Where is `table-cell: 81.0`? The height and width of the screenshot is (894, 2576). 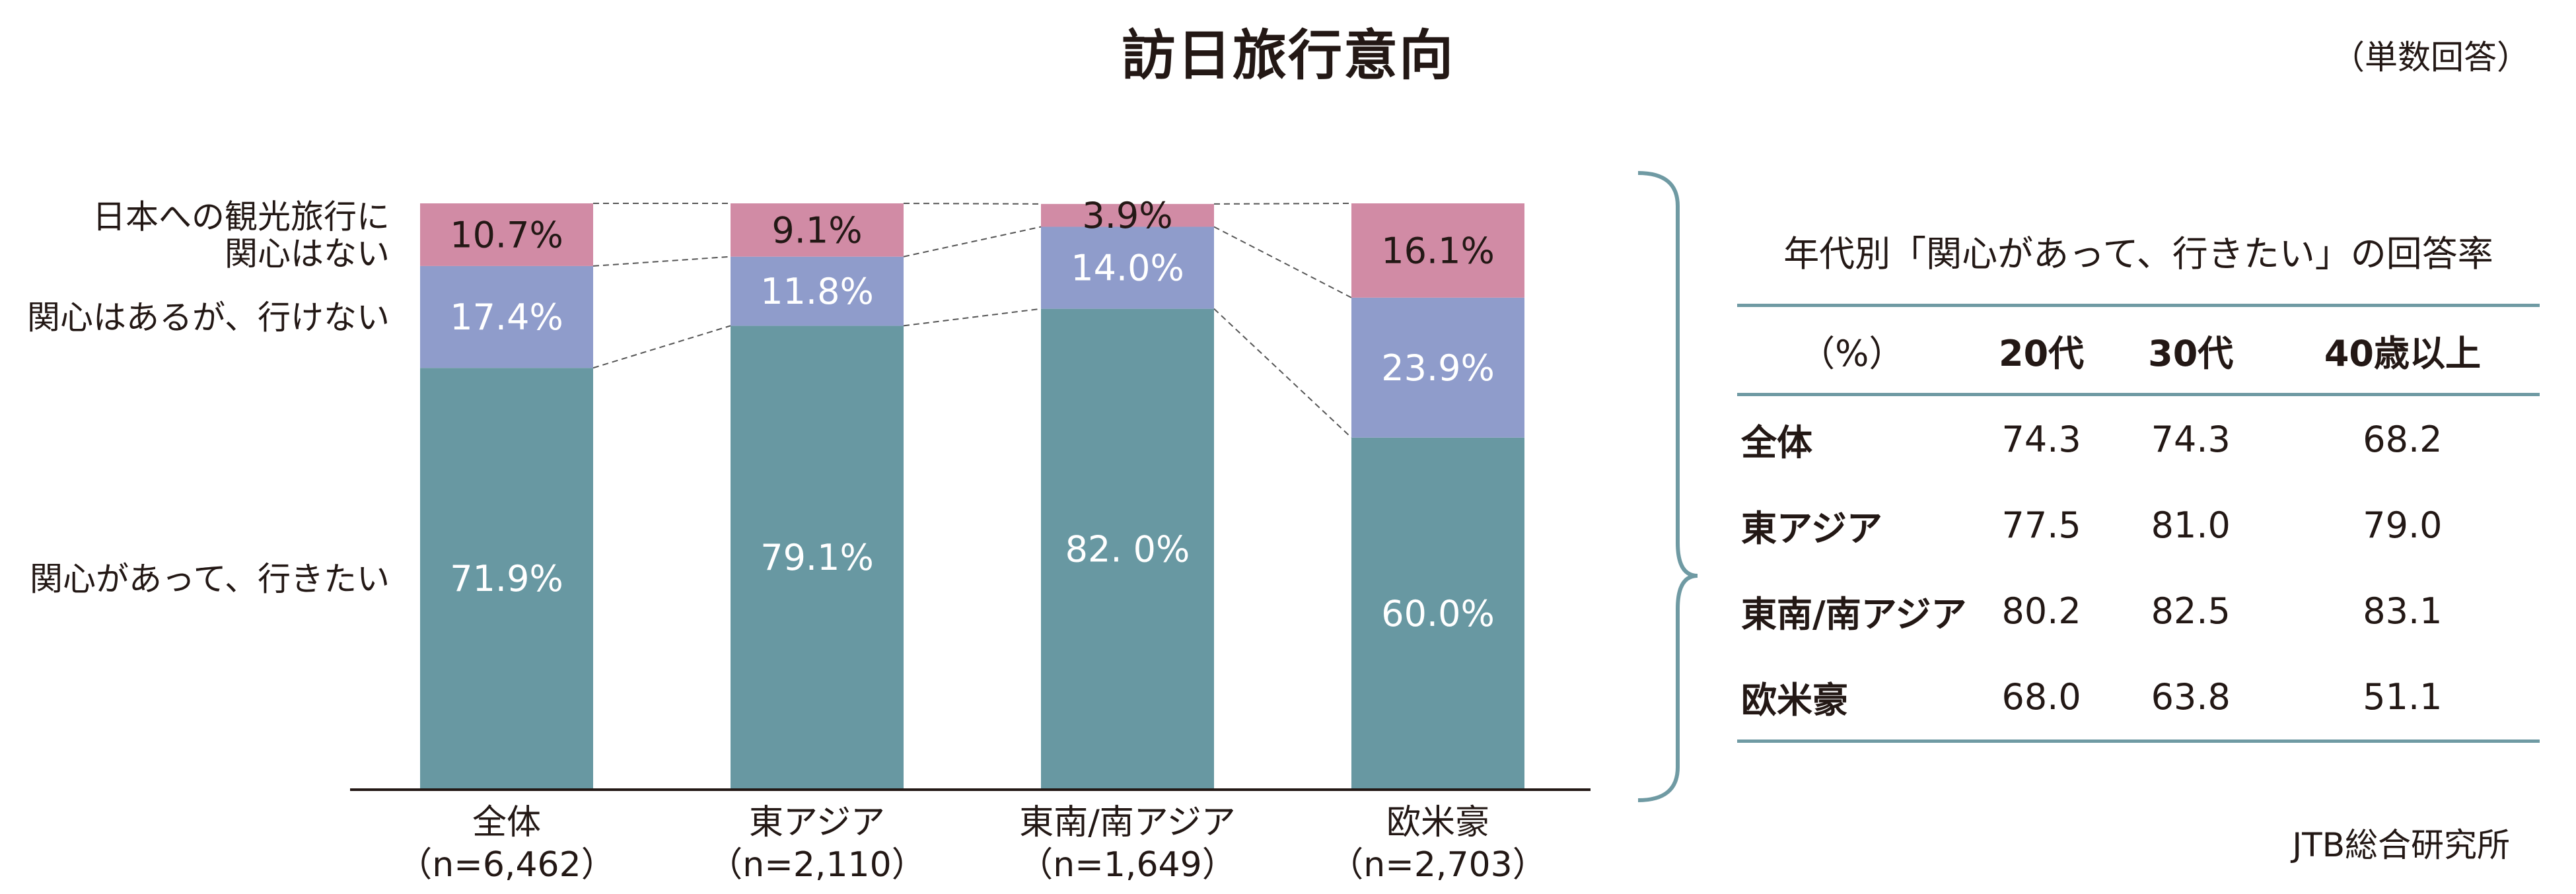
table-cell: 81.0 is located at coordinates (2191, 525).